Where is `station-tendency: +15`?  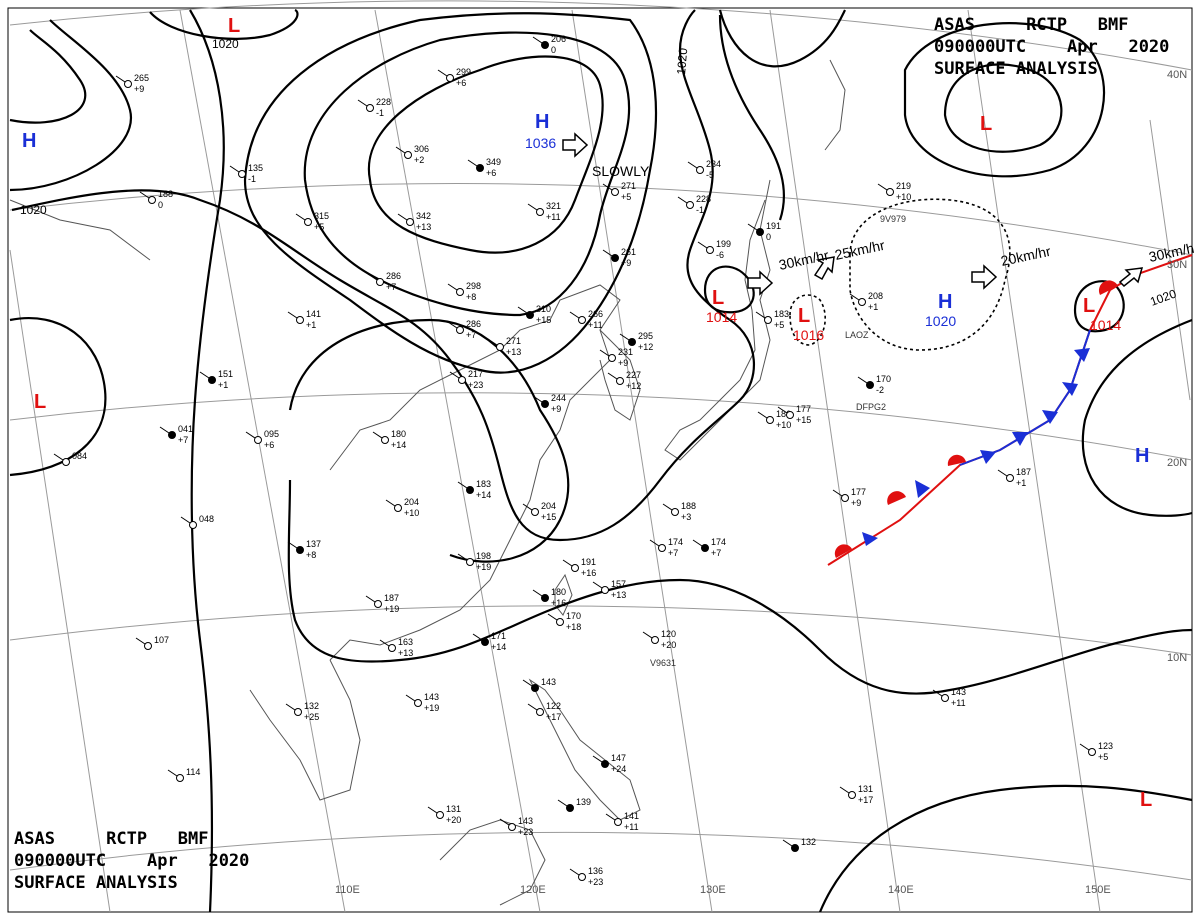
station-tendency: +15 is located at coordinates (543, 320).